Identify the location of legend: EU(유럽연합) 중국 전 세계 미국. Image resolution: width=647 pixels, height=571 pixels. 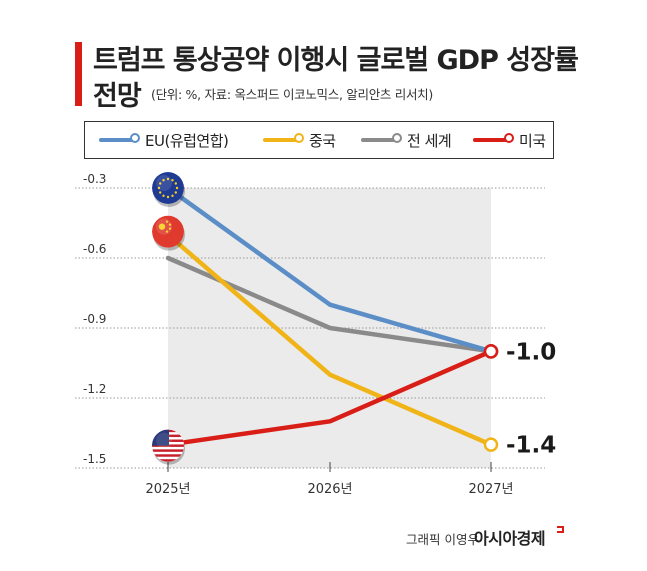
(319, 140).